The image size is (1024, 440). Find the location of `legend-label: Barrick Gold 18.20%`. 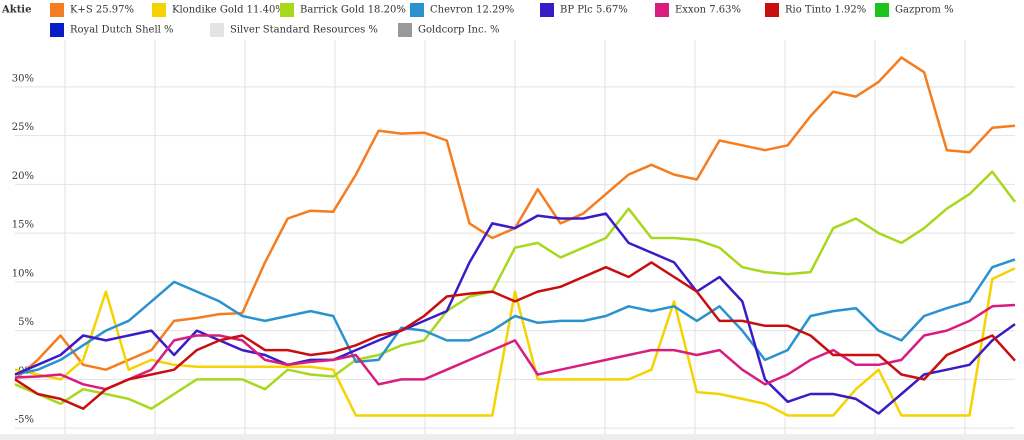

legend-label: Barrick Gold 18.20% is located at coordinates (353, 10).